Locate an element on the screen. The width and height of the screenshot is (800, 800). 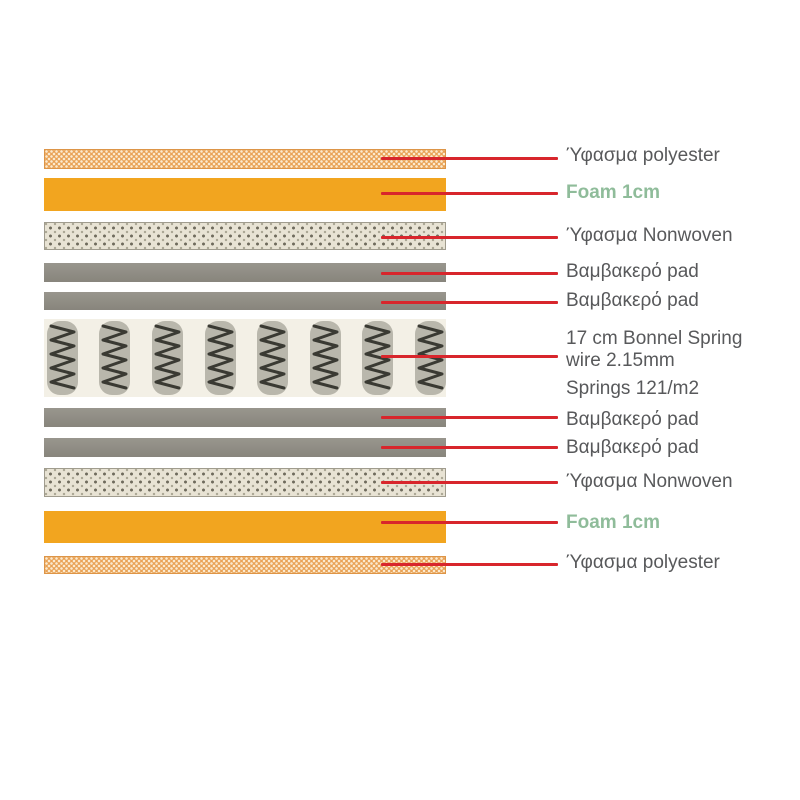
label-foam-top: Foam 1cm is located at coordinates (613, 192).